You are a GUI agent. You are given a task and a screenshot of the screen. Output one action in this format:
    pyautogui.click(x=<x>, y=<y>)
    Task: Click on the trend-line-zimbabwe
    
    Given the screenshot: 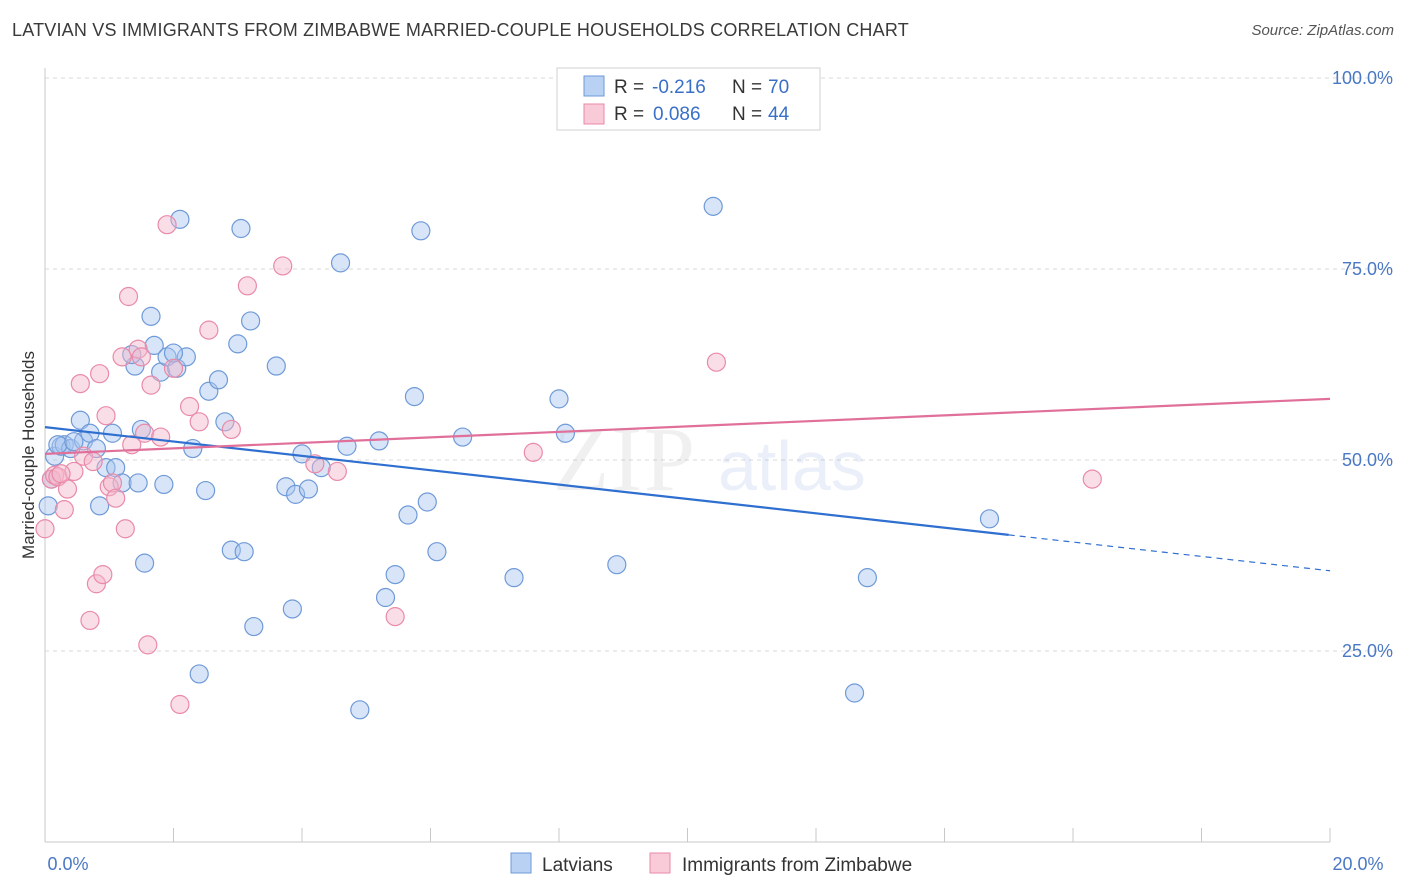 What is the action you would take?
    pyautogui.click(x=687, y=426)
    